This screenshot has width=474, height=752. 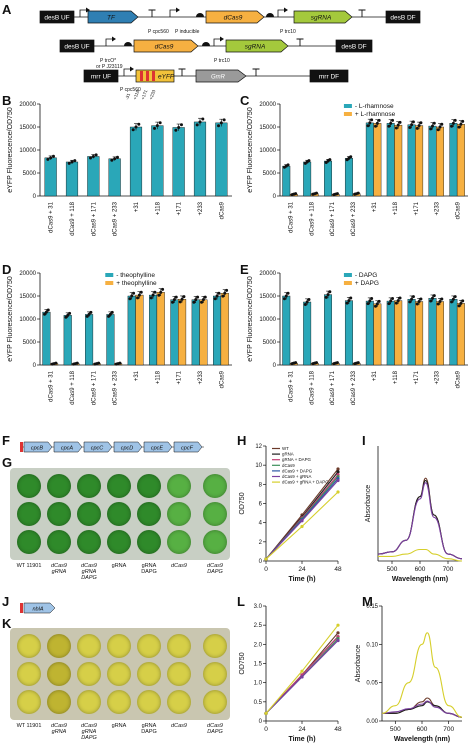 What do you see at coordinates (438, 208) in the screenshot?
I see `chart-c-x-tick-label: +233` at bounding box center [438, 208].